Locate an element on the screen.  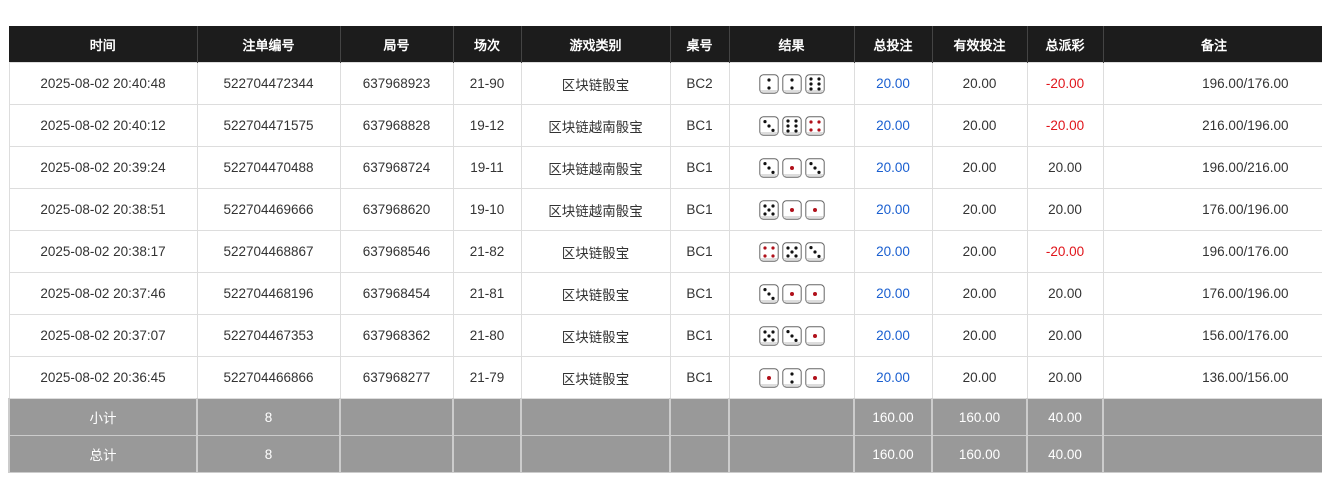
column-header: 总投注 is located at coordinates (893, 44).